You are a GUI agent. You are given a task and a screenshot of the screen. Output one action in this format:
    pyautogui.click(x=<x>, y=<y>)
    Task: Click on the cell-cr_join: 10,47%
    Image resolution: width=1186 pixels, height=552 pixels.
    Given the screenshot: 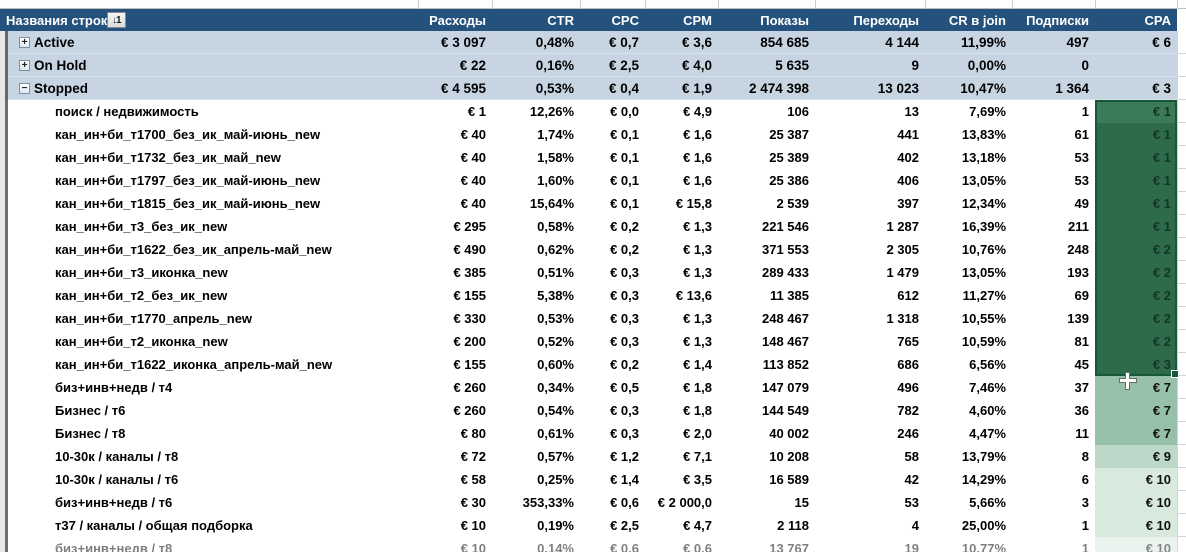 What is the action you would take?
    pyautogui.click(x=983, y=88)
    